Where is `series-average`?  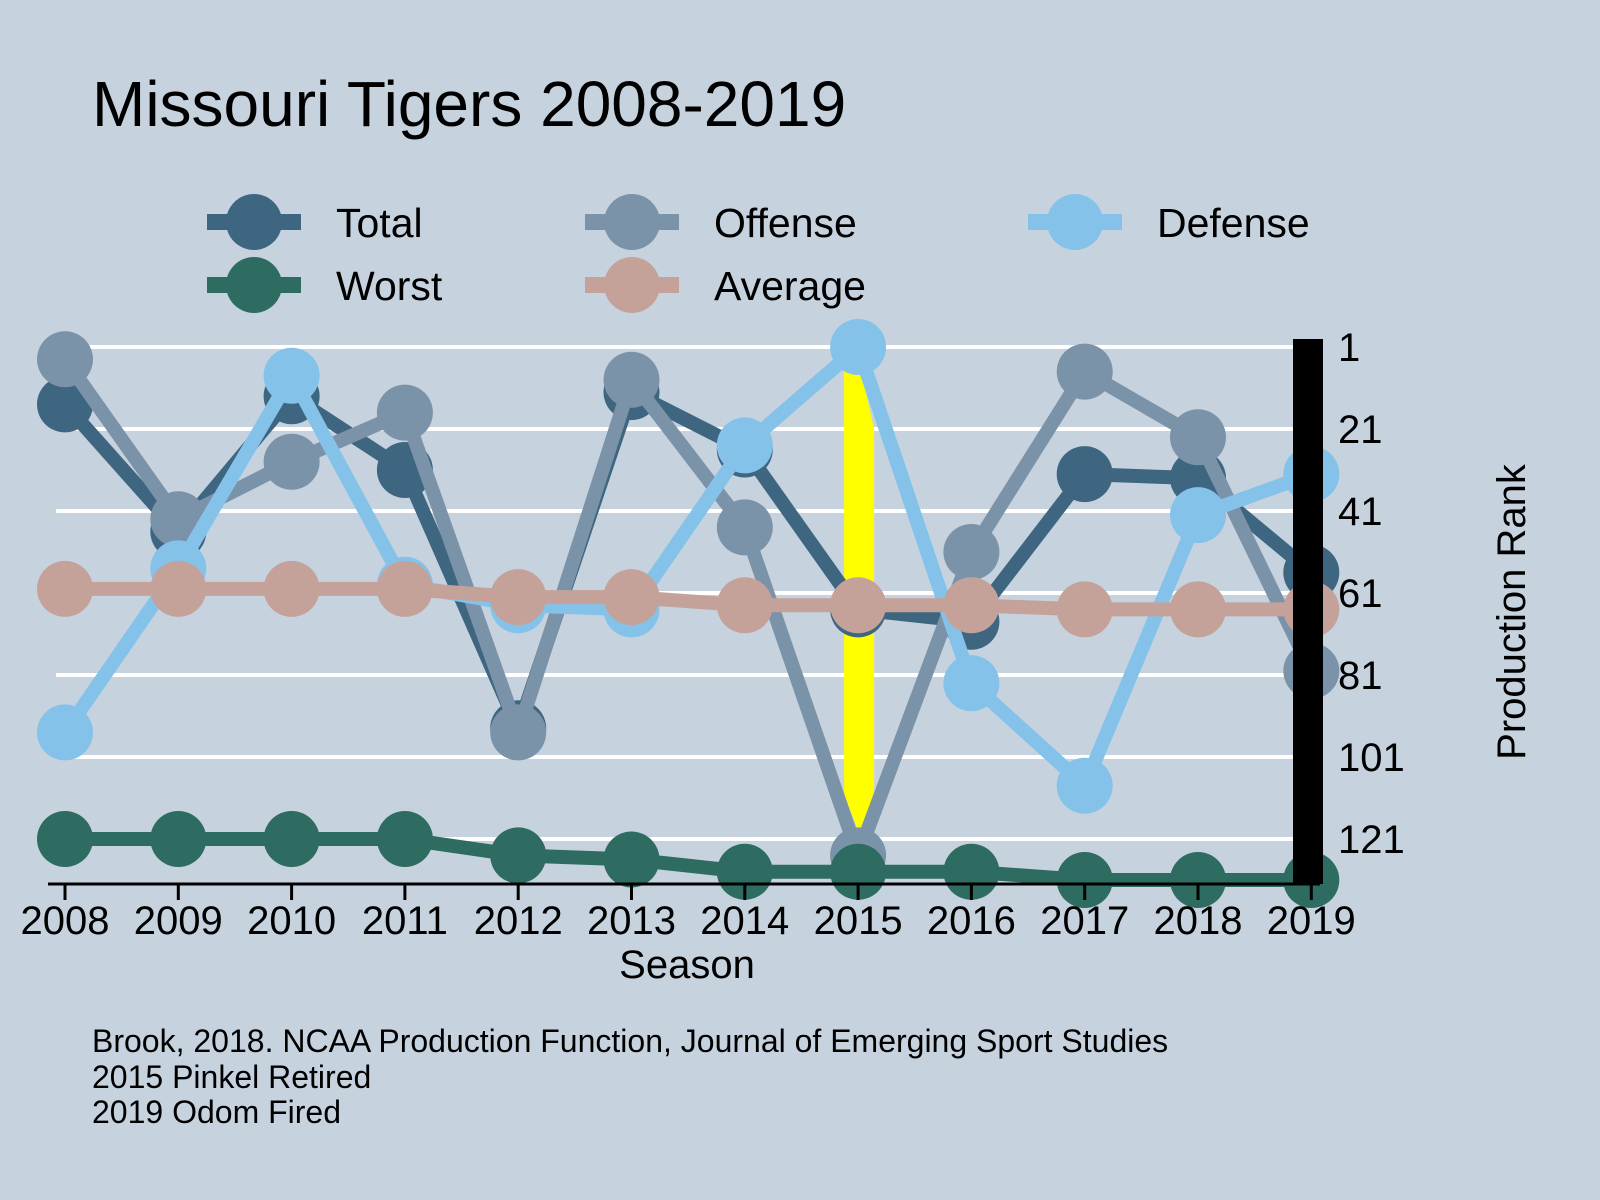 series-average is located at coordinates (688, 599).